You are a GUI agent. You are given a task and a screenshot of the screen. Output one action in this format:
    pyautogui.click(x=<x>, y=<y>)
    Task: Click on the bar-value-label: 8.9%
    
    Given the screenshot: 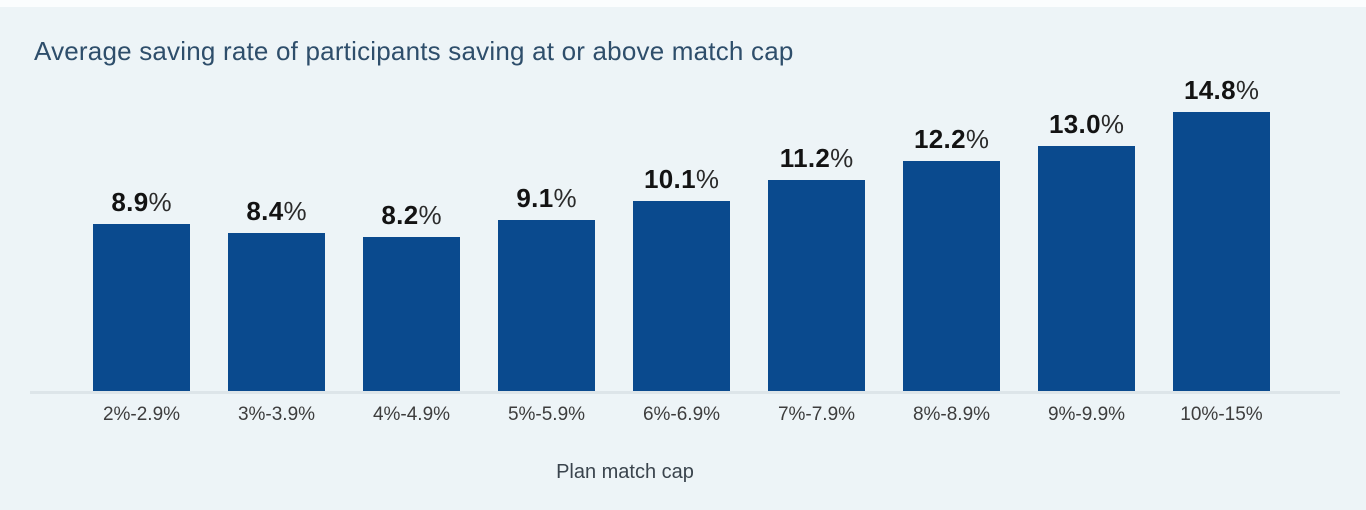 What is the action you would take?
    pyautogui.click(x=141, y=202)
    